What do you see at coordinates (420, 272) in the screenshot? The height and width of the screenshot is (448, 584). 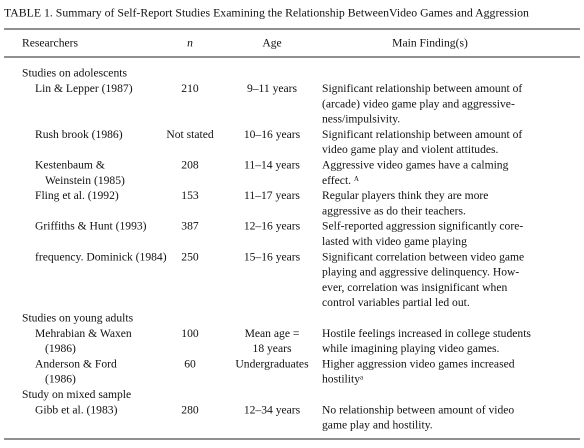 I see `finding-cell: playing and aggressive delinquency. How-` at bounding box center [420, 272].